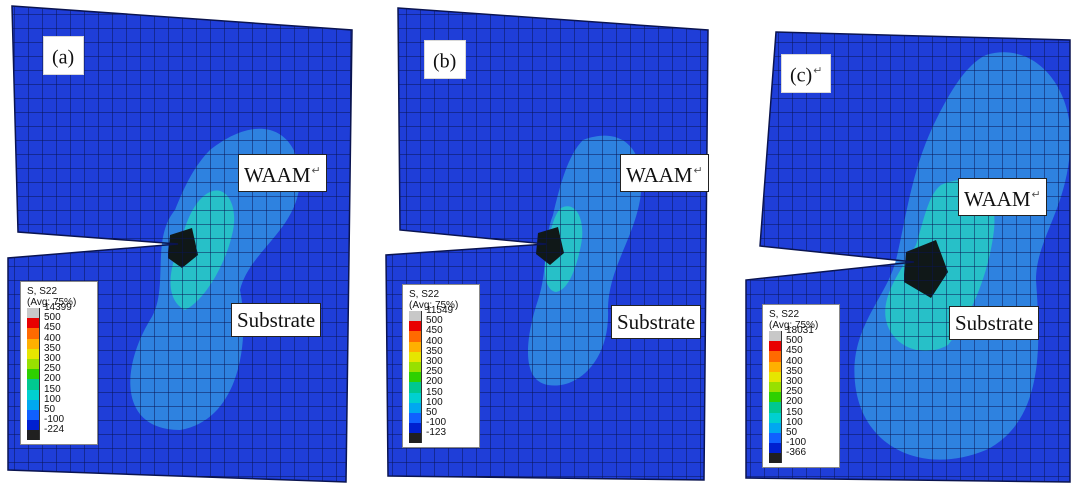 This screenshot has height=485, width=1078. What do you see at coordinates (445, 59) in the screenshot?
I see `panel-tag-b: (b)` at bounding box center [445, 59].